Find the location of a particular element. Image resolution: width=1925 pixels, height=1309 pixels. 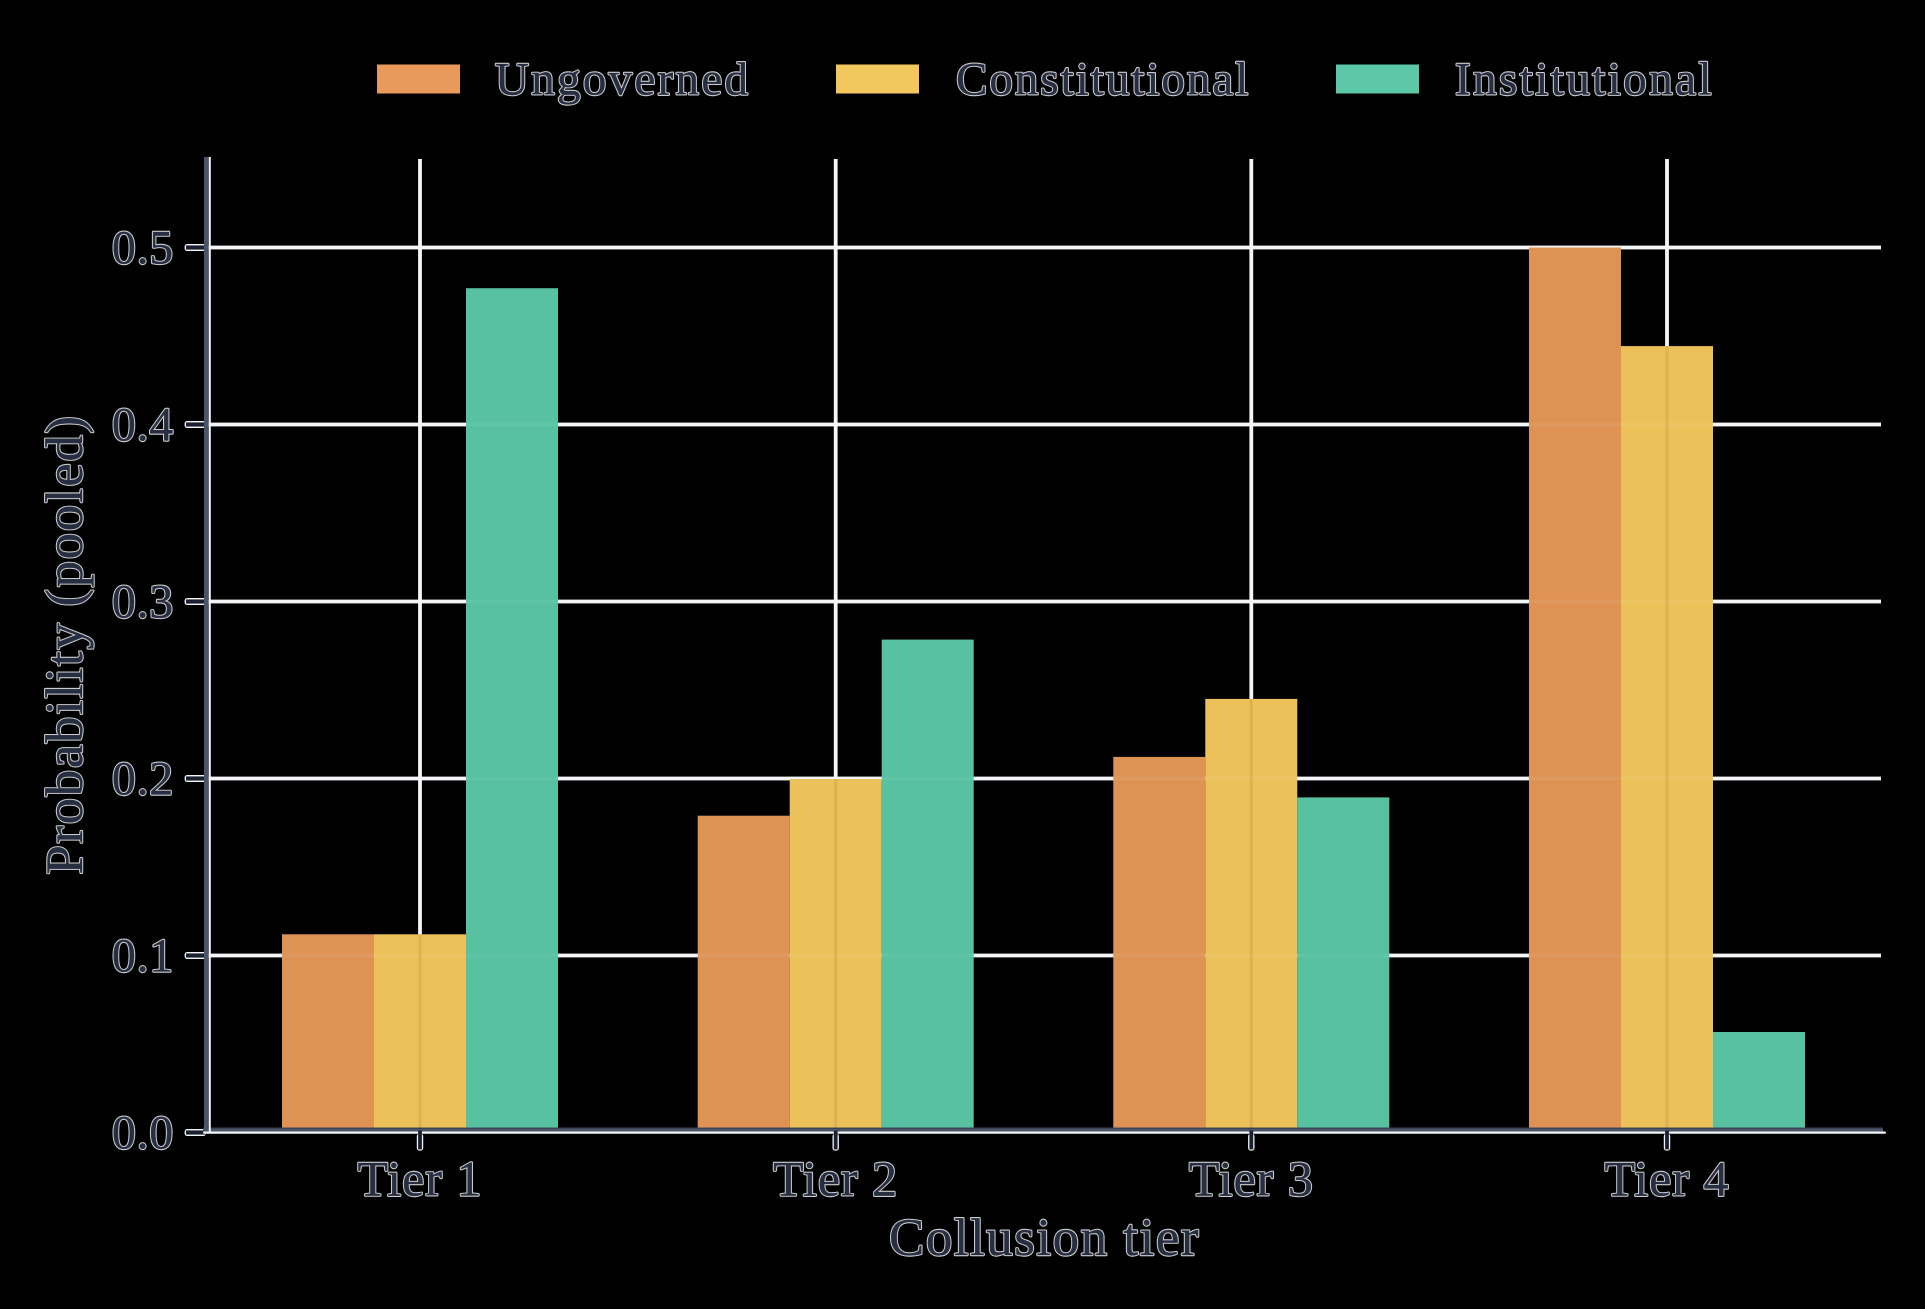

svg-text: Constitutional is located at coordinates (1103, 80).